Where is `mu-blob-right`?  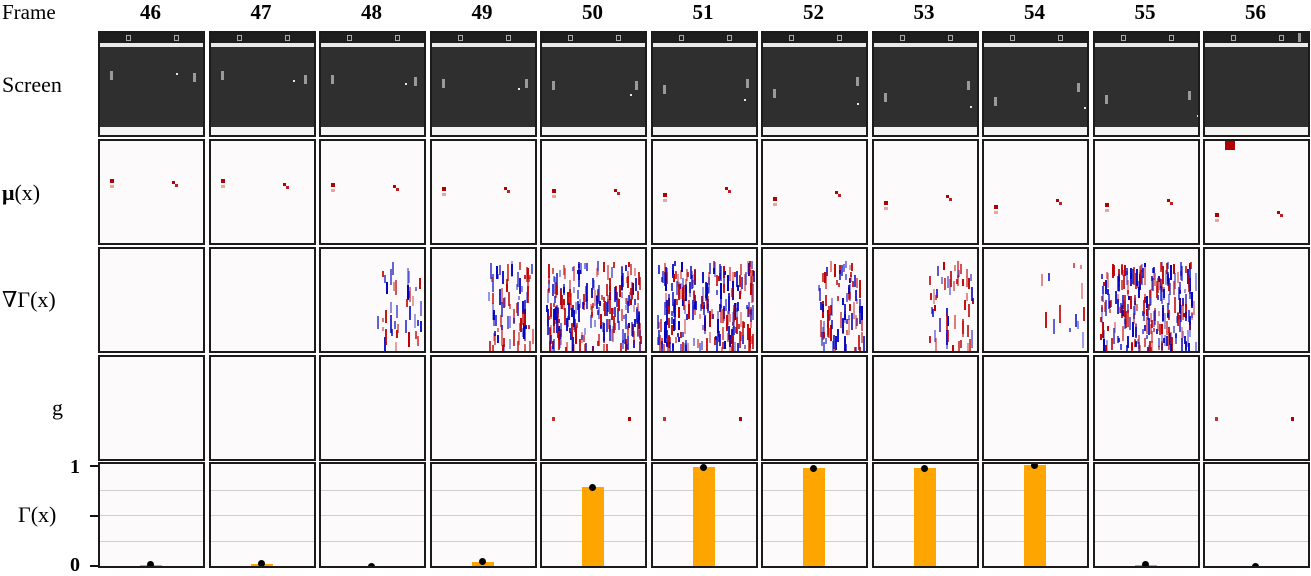
mu-blob-right is located at coordinates (947, 196).